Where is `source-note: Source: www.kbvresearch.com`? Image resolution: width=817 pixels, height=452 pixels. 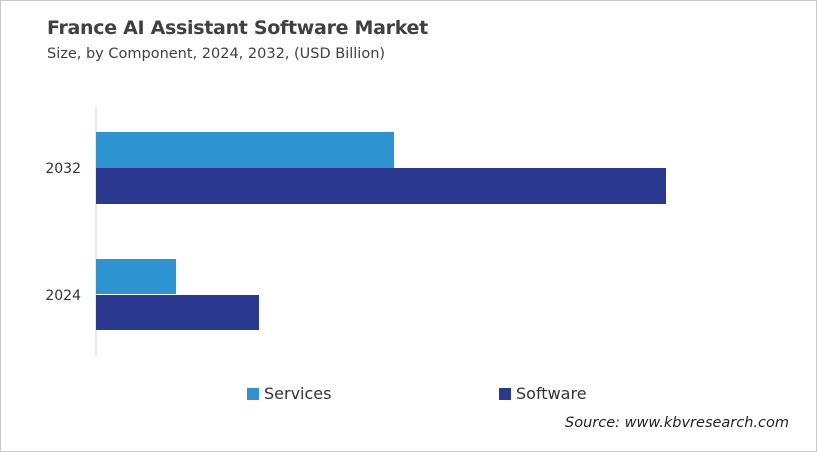
source-note: Source: www.kbvresearch.com is located at coordinates (677, 423).